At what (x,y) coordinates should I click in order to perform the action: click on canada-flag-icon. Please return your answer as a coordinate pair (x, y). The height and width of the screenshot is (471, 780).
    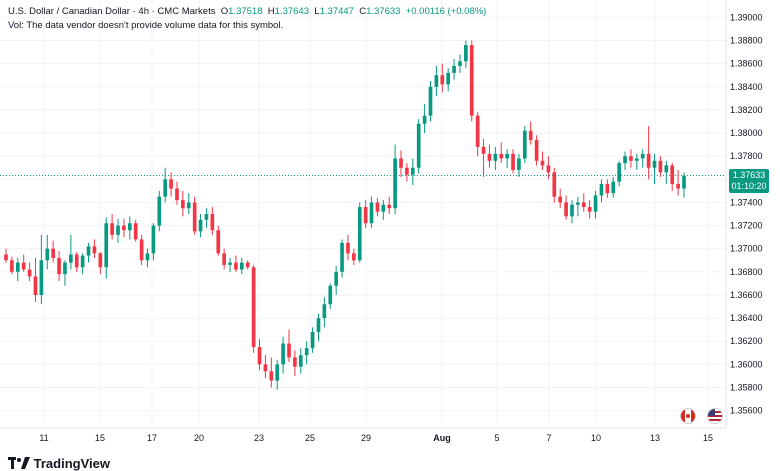
    Looking at the image, I should click on (688, 416).